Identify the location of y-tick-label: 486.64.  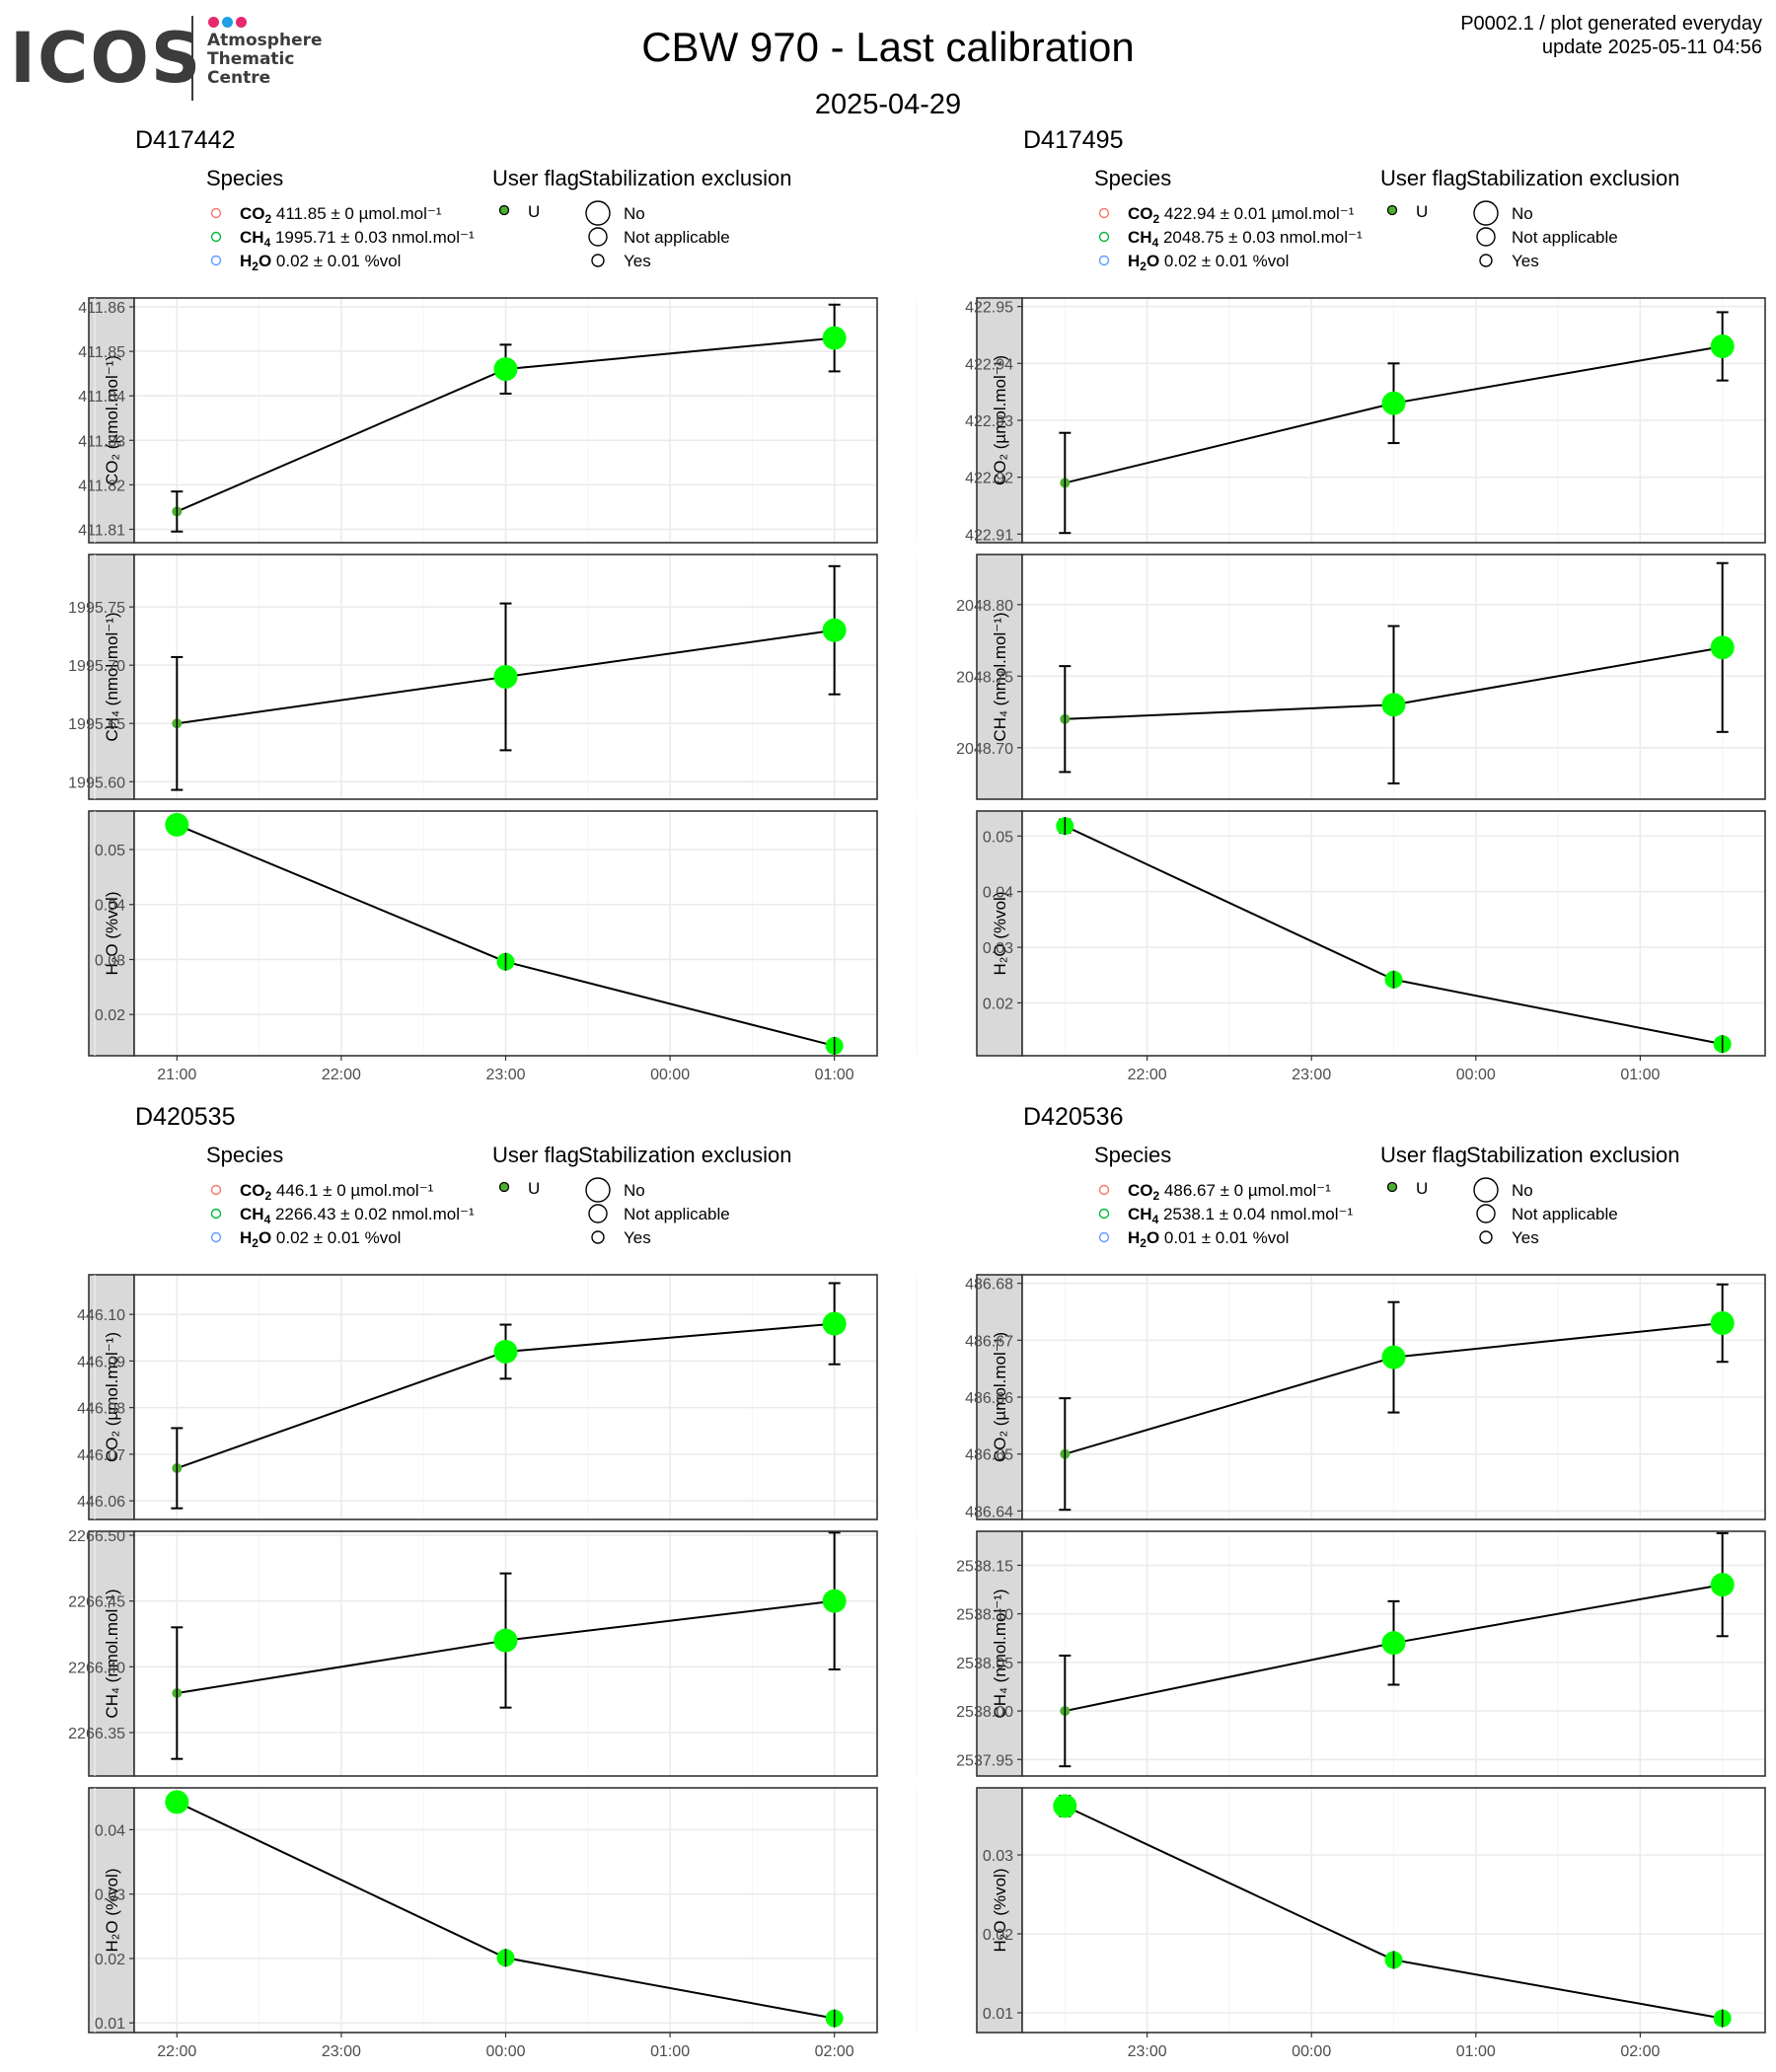
(989, 1512).